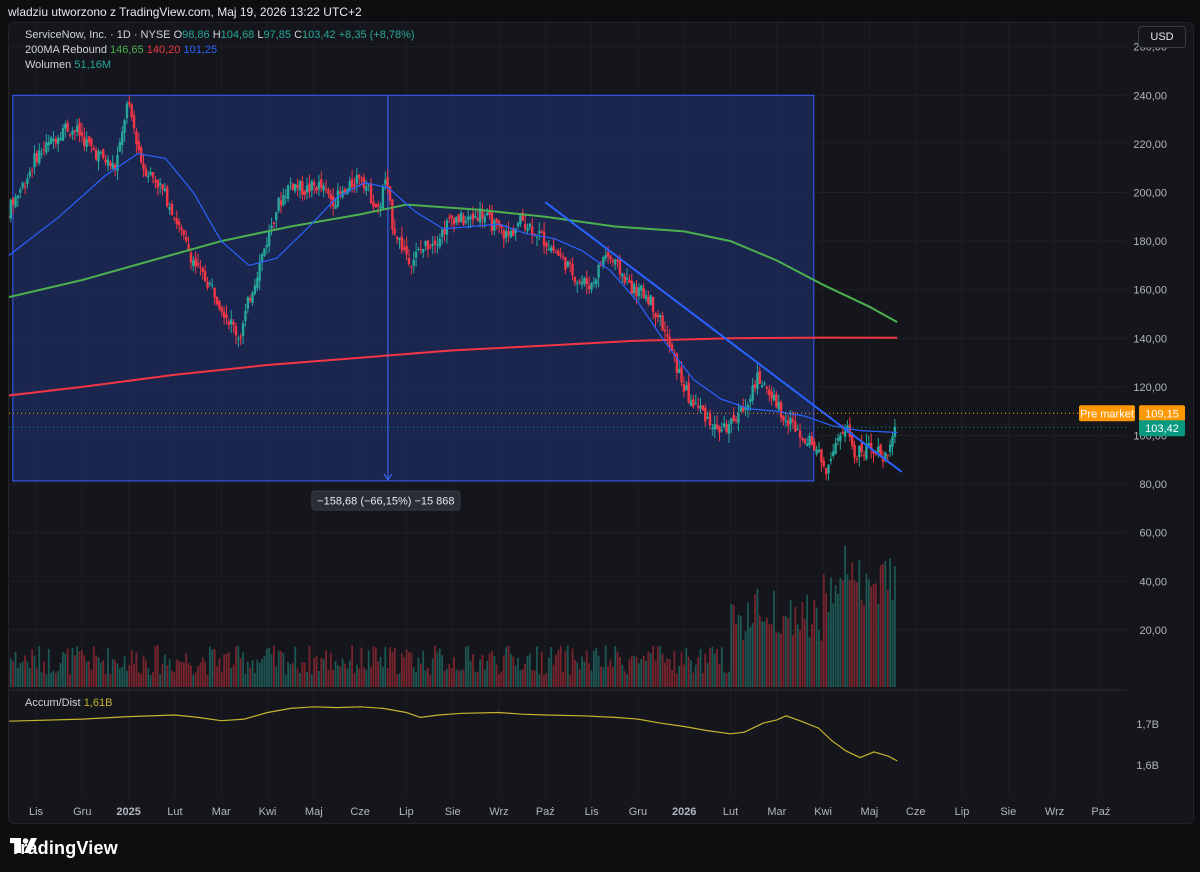 This screenshot has height=872, width=1200. Describe the element at coordinates (1162, 429) in the screenshot. I see `last-price-label: 103,42` at that location.